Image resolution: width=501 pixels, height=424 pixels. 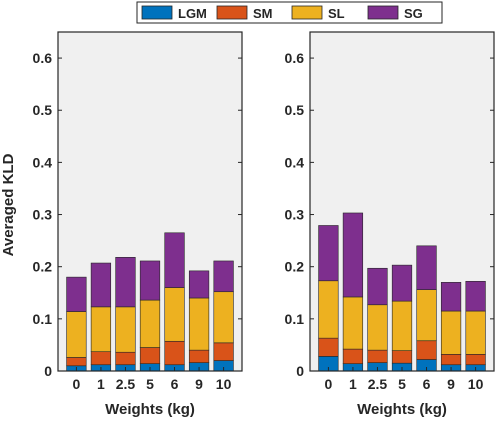 I want to click on legend-swatch-sm, so click(x=232, y=12).